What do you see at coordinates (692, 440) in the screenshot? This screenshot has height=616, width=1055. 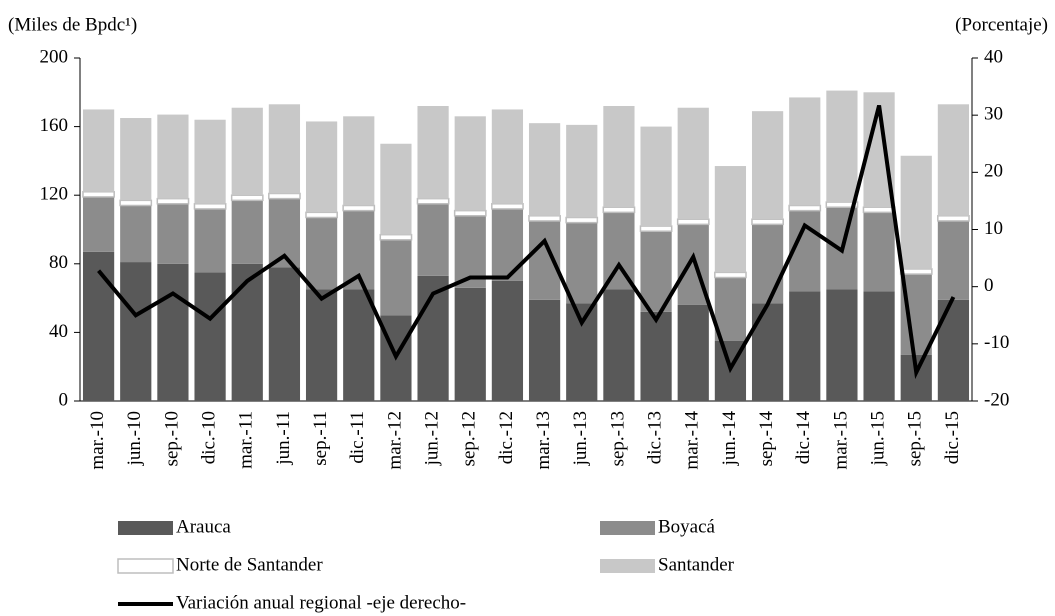 I see `x-tick-label: mar.-14` at bounding box center [692, 440].